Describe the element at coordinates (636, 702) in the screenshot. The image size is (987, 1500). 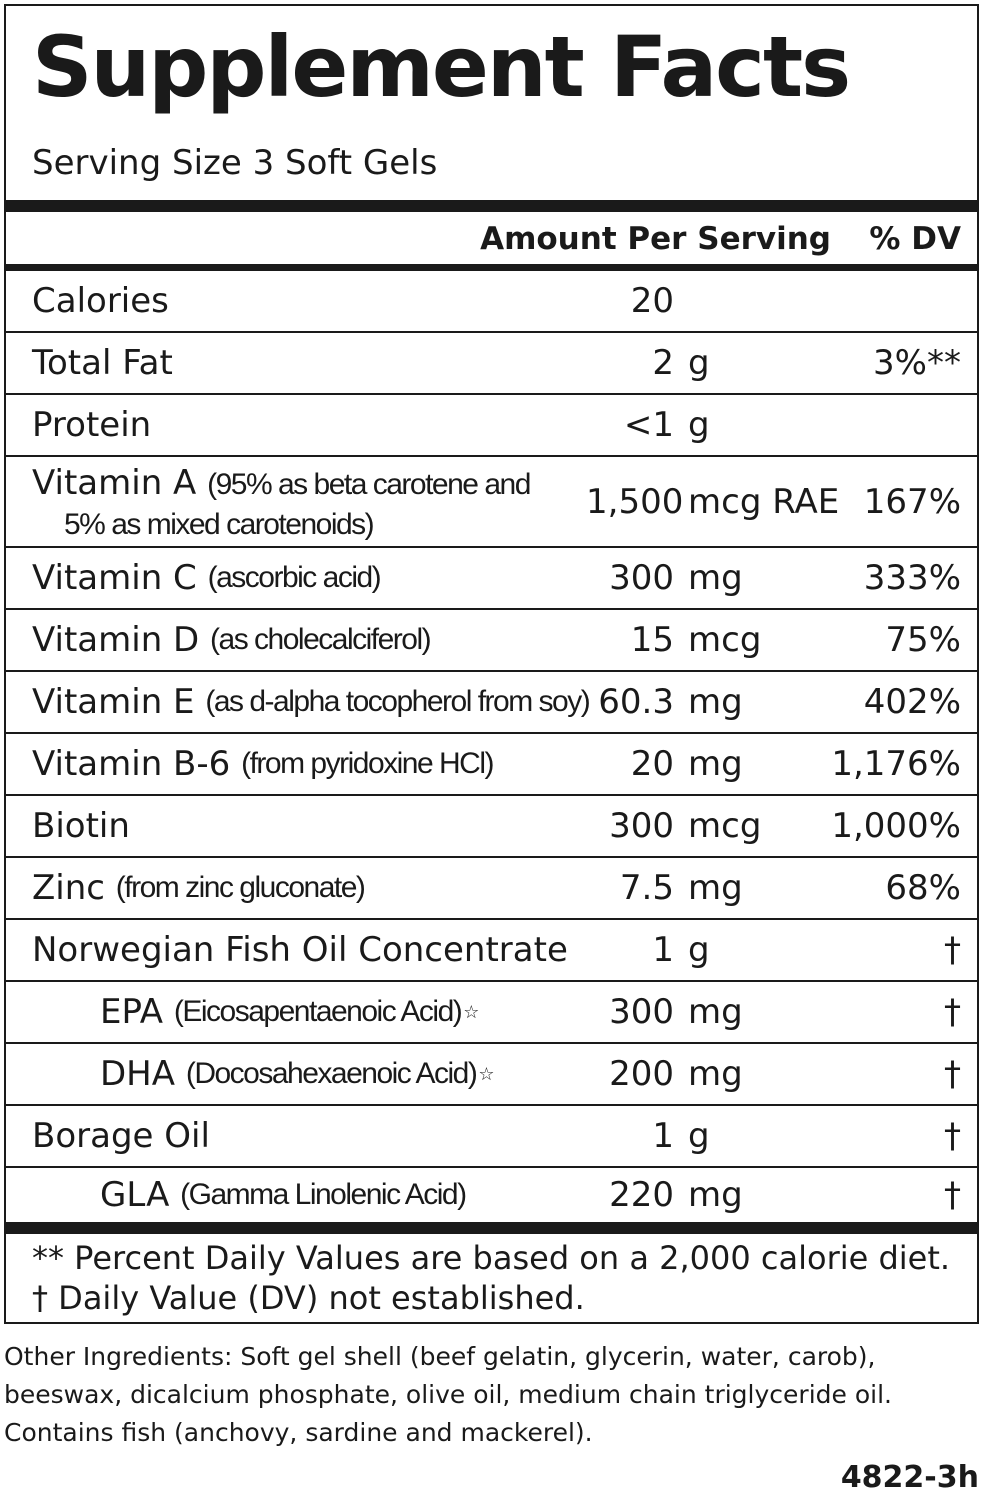
I see `nutrient-amount: 60.3` at that location.